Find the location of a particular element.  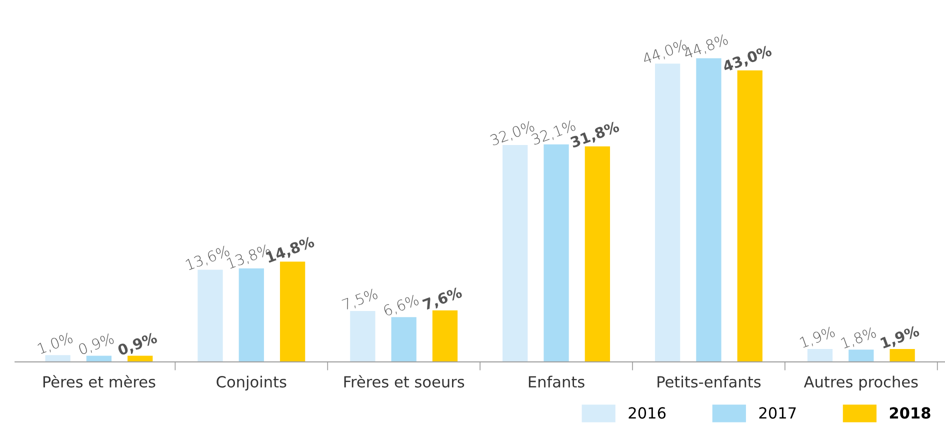

x-tick-label: Frères et soeurs is located at coordinates (404, 381).